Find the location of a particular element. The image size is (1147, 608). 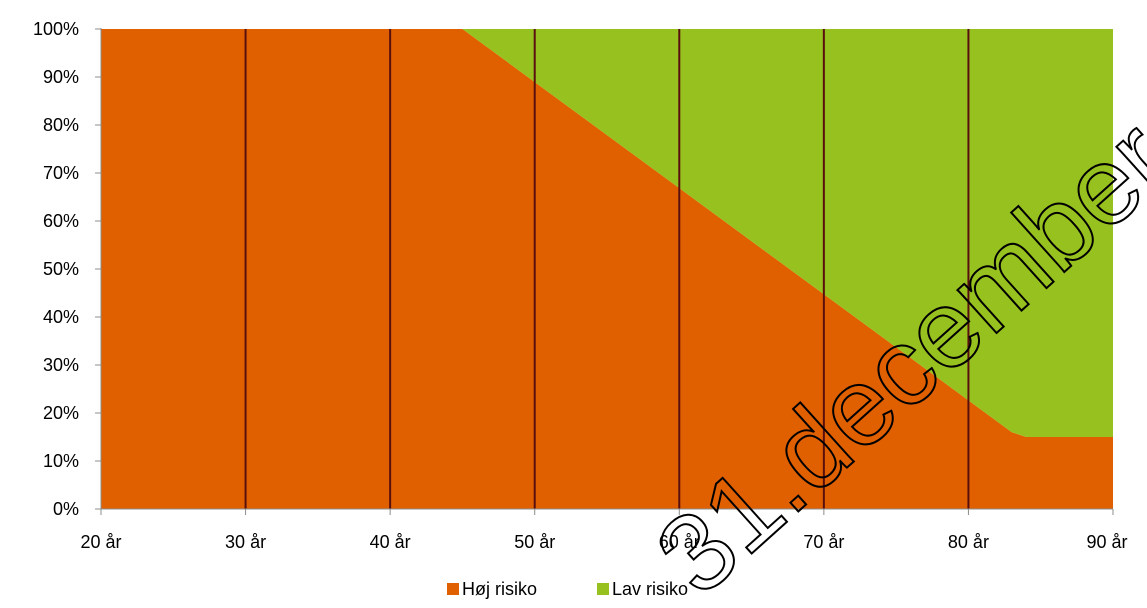

x-tick-label: 20 år is located at coordinates (100, 542).